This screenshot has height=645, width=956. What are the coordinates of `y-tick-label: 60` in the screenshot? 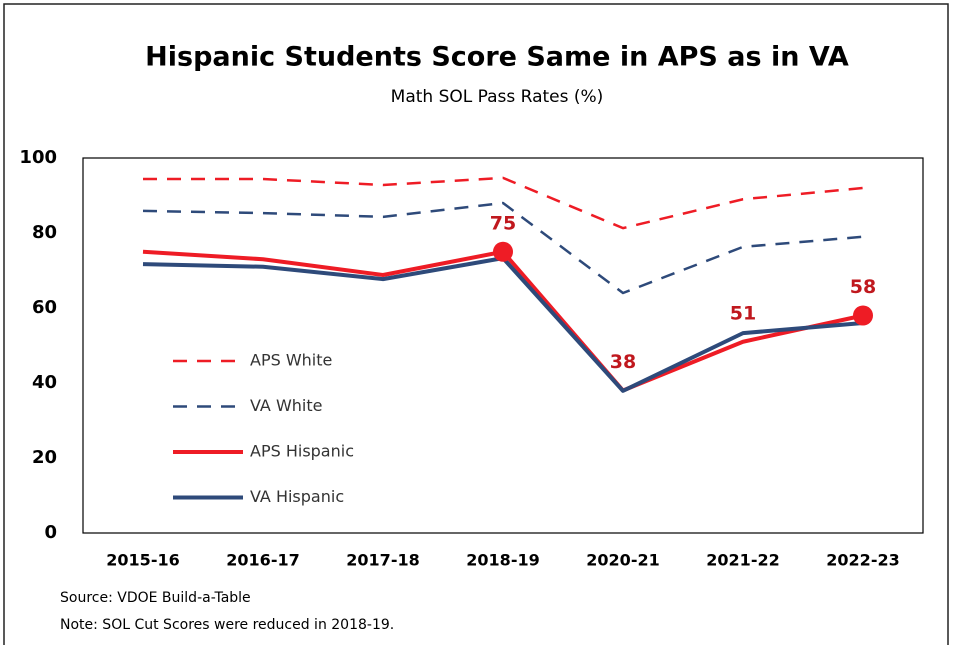 It's located at (44, 307).